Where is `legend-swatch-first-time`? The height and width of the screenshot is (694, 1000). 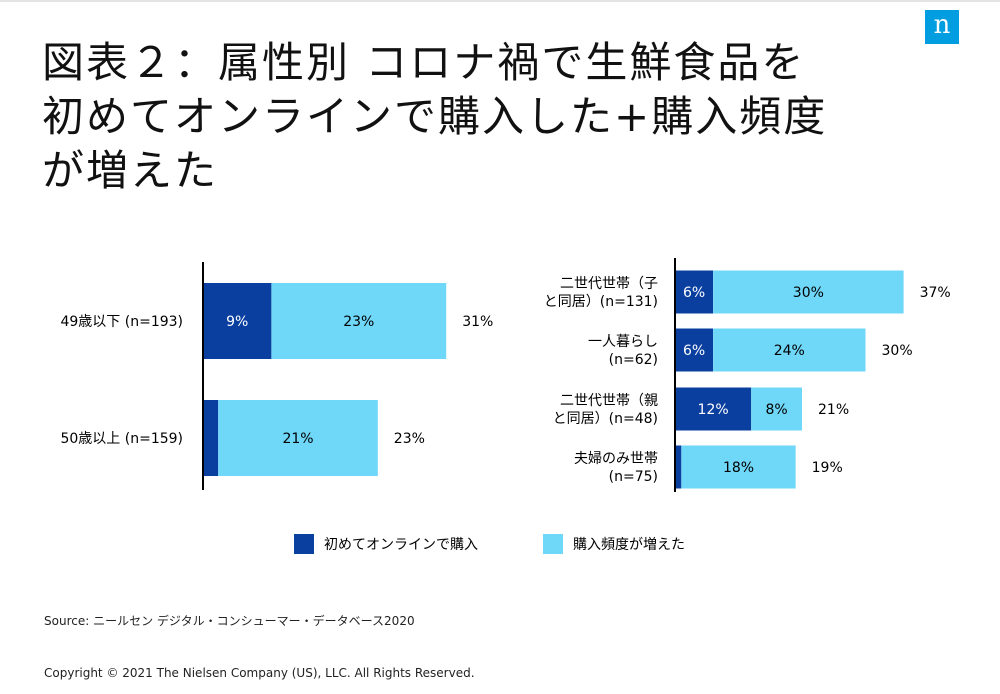 legend-swatch-first-time is located at coordinates (304, 544).